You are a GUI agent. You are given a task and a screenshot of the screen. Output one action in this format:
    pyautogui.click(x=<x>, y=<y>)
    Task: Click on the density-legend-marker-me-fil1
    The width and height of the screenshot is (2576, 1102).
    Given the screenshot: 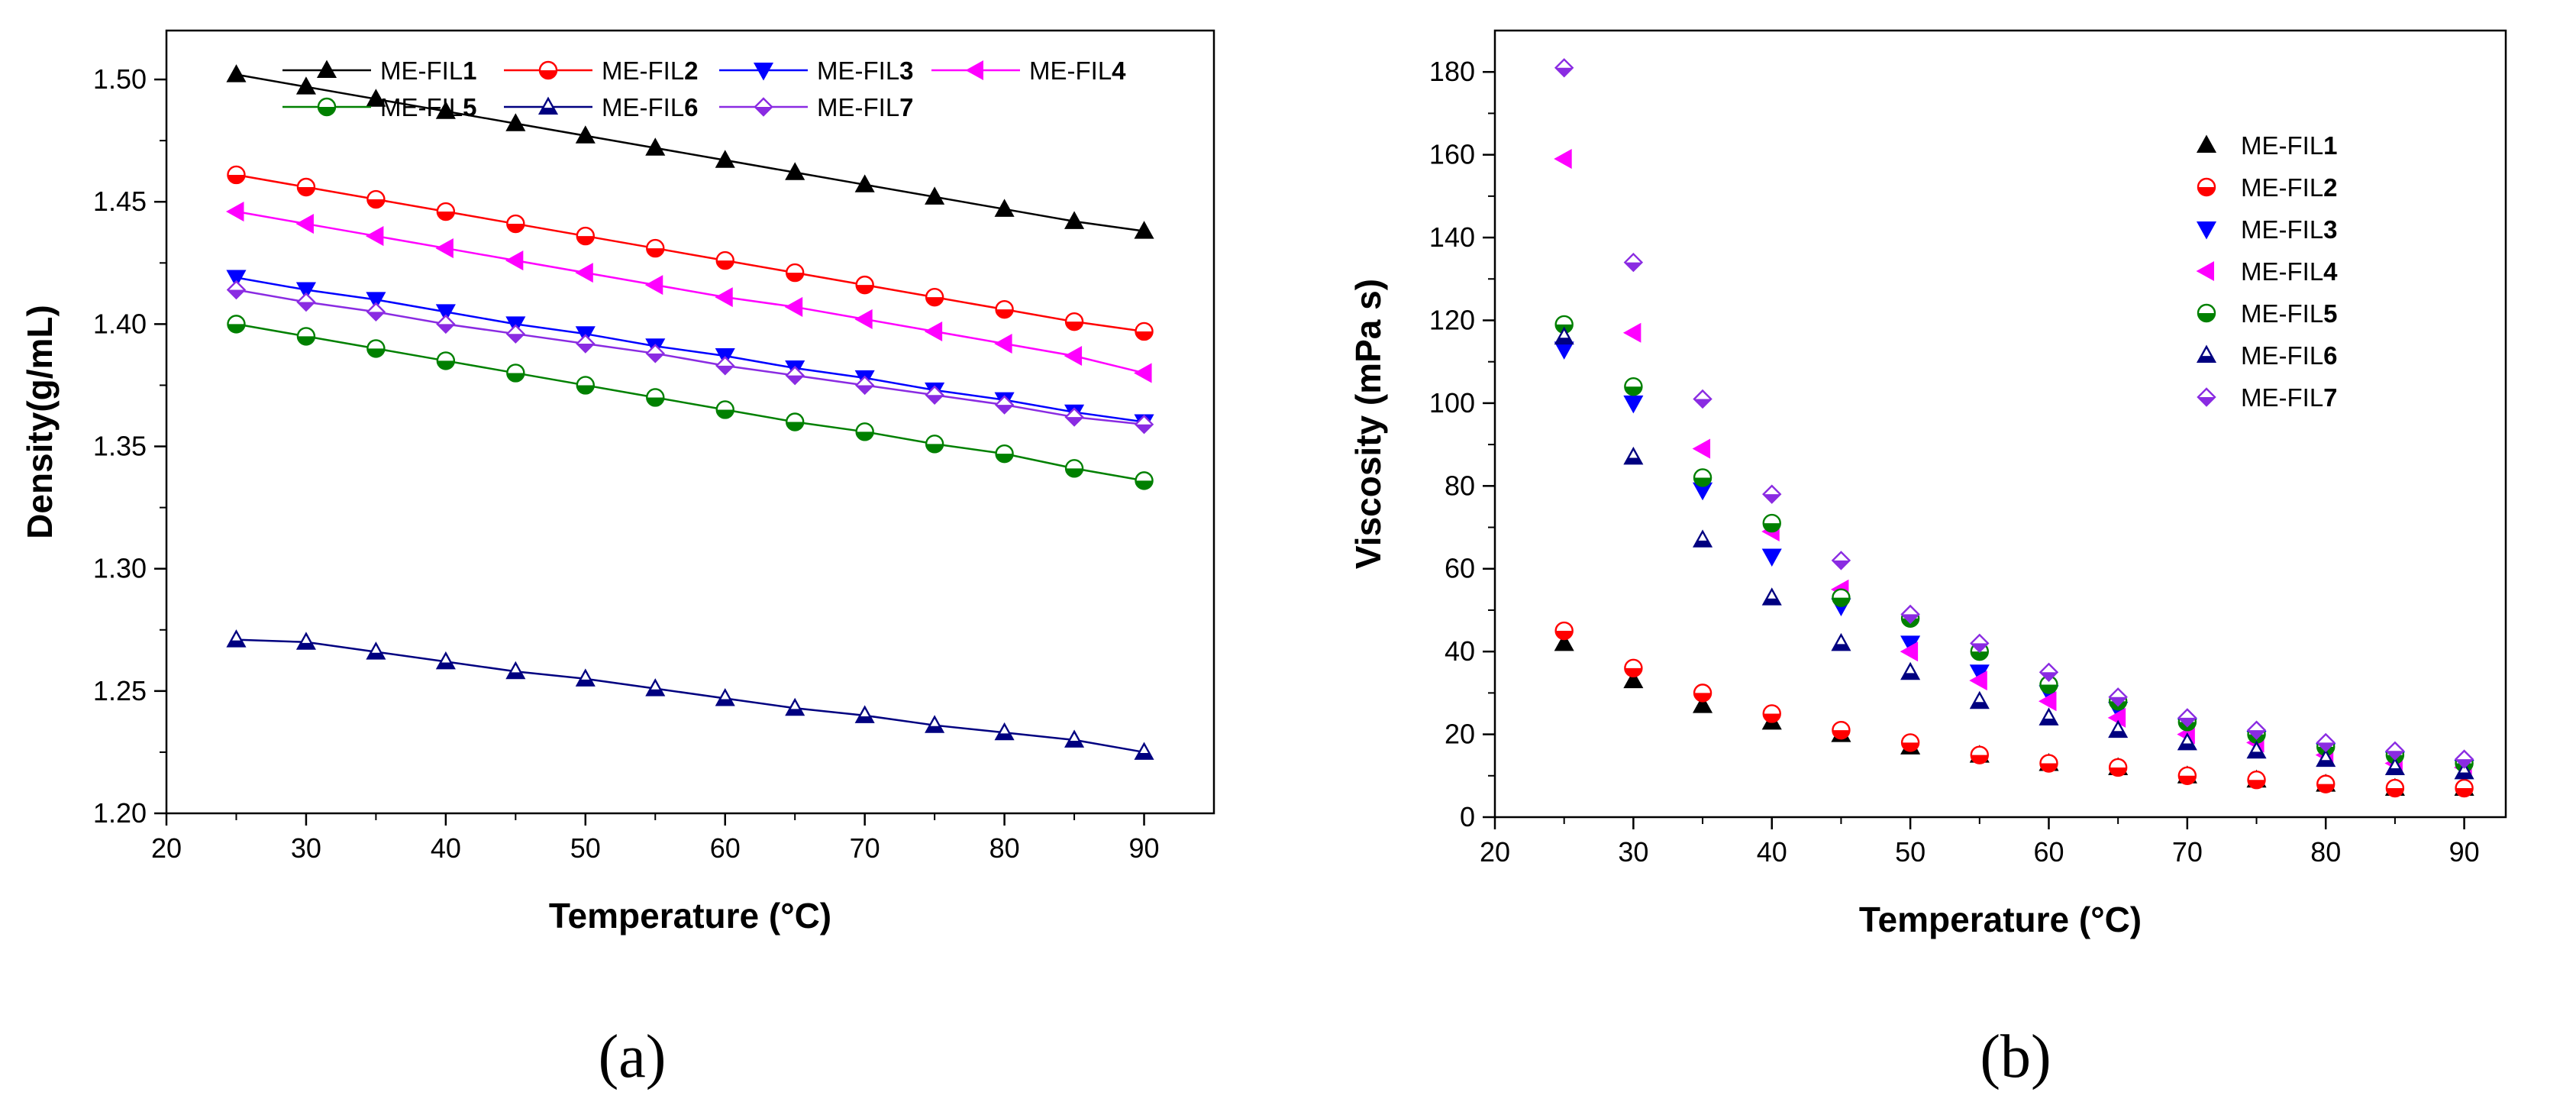 What is the action you would take?
    pyautogui.click(x=326, y=69)
    